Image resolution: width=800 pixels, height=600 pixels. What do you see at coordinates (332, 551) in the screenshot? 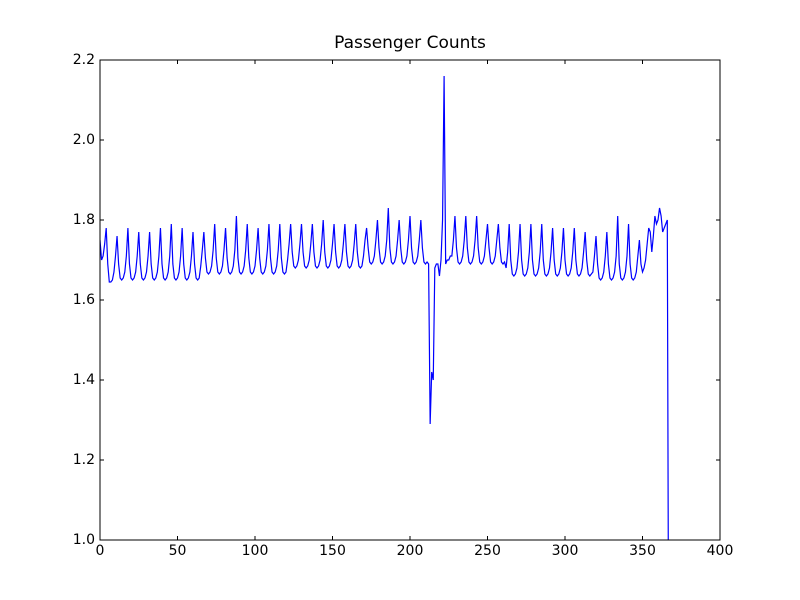
I see `x-tick-label: 150` at bounding box center [332, 551].